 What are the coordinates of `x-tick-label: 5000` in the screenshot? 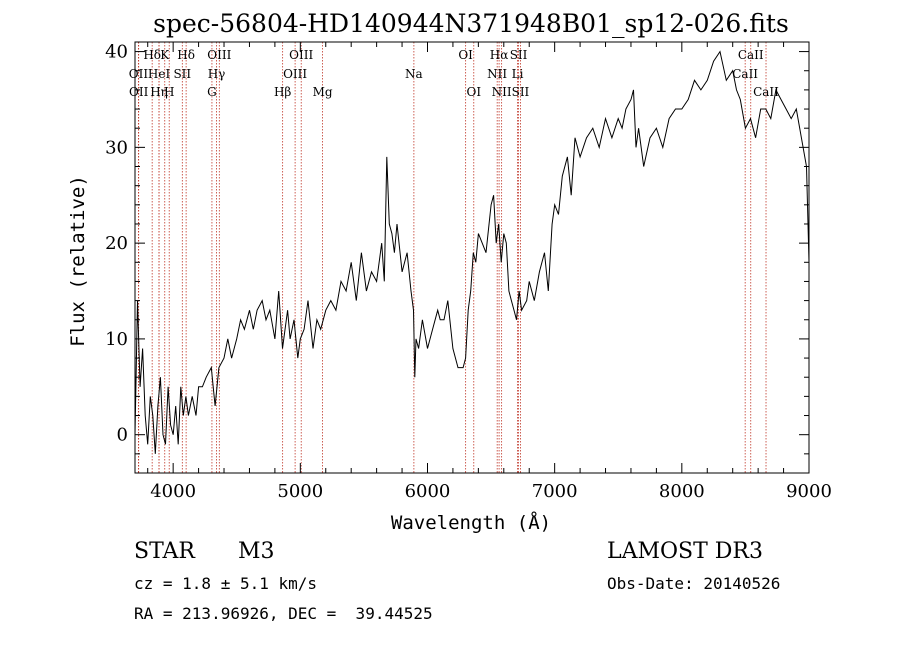 It's located at (300, 491).